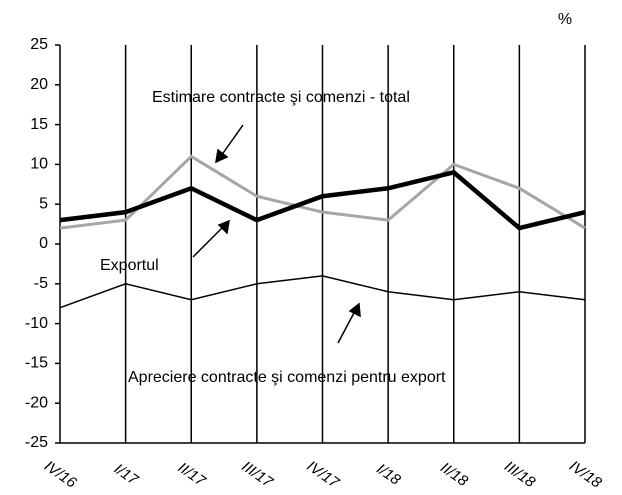 Image resolution: width=622 pixels, height=495 pixels. What do you see at coordinates (39, 84) in the screenshot?
I see `y-tick-label: 20` at bounding box center [39, 84].